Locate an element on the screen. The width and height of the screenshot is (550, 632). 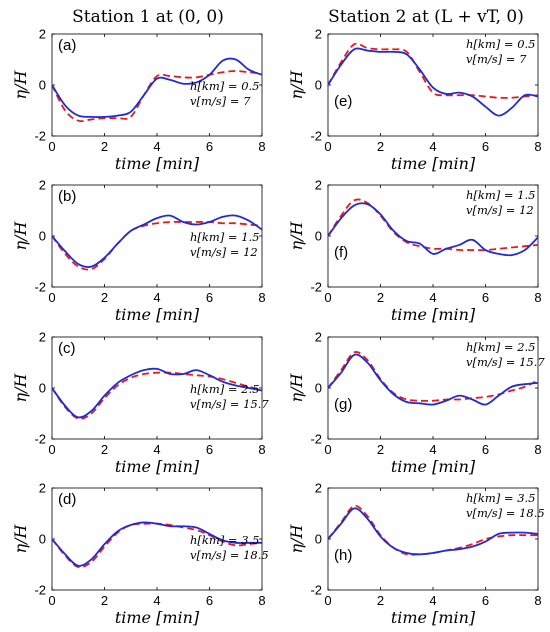
panel-label: (d) is located at coordinates (67, 499).